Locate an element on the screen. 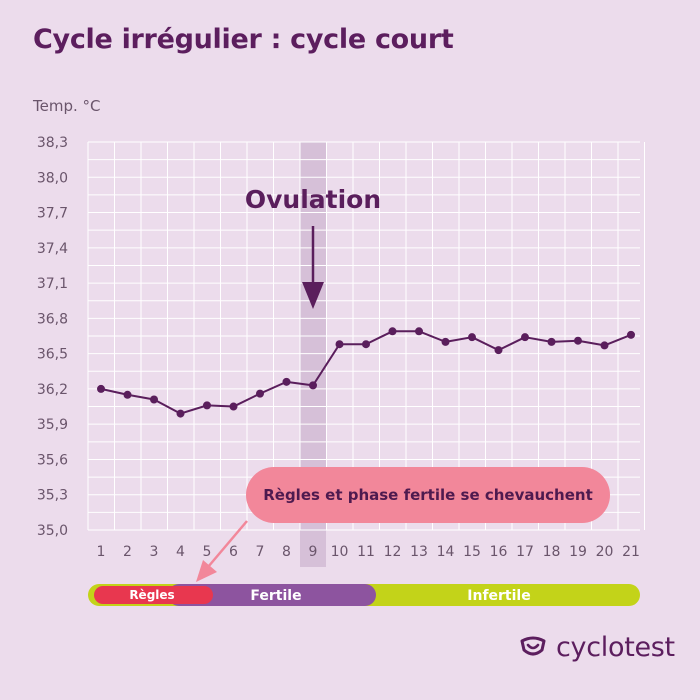  y-tick-label: 38,0 is located at coordinates (52, 178).